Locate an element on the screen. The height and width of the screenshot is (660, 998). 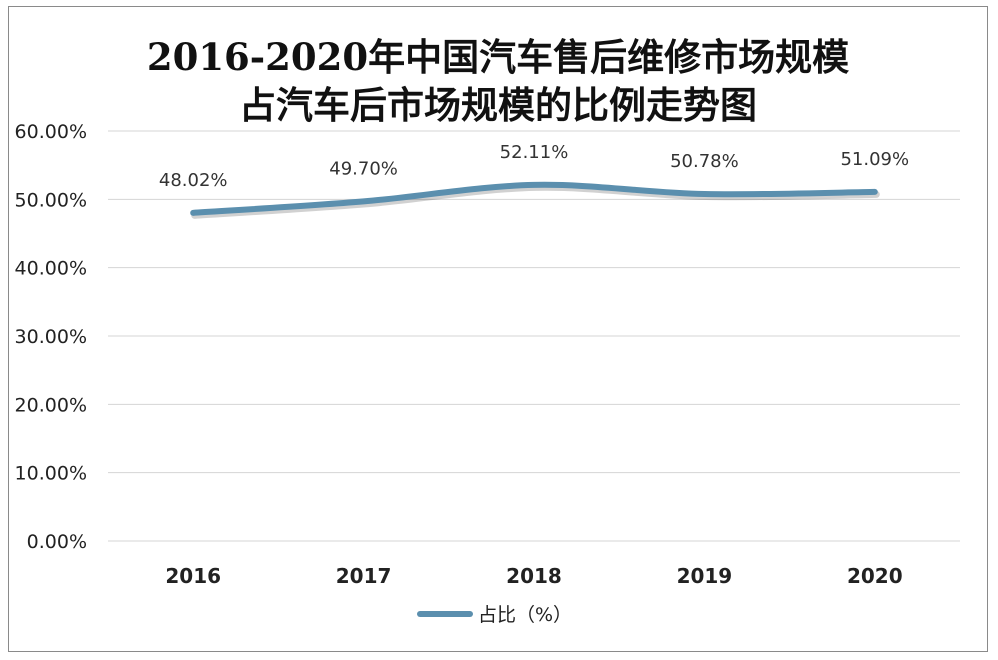
data-label: 49.70% is located at coordinates (363, 168).